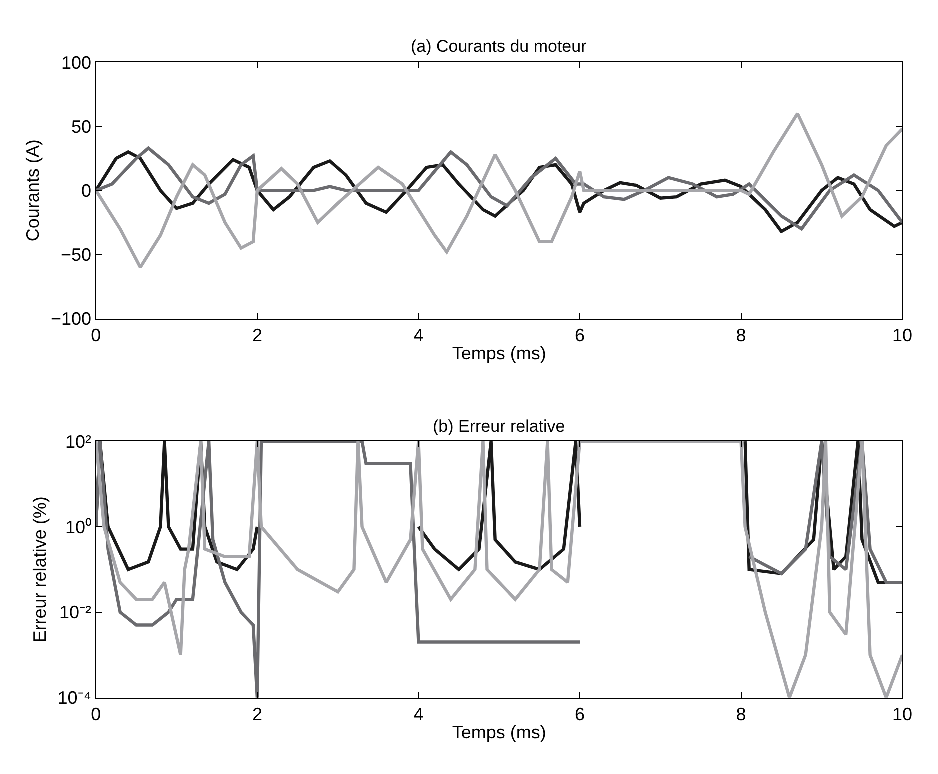  Describe the element at coordinates (499, 426) in the screenshot. I see `chart-title: (b) Erreur relative` at that location.